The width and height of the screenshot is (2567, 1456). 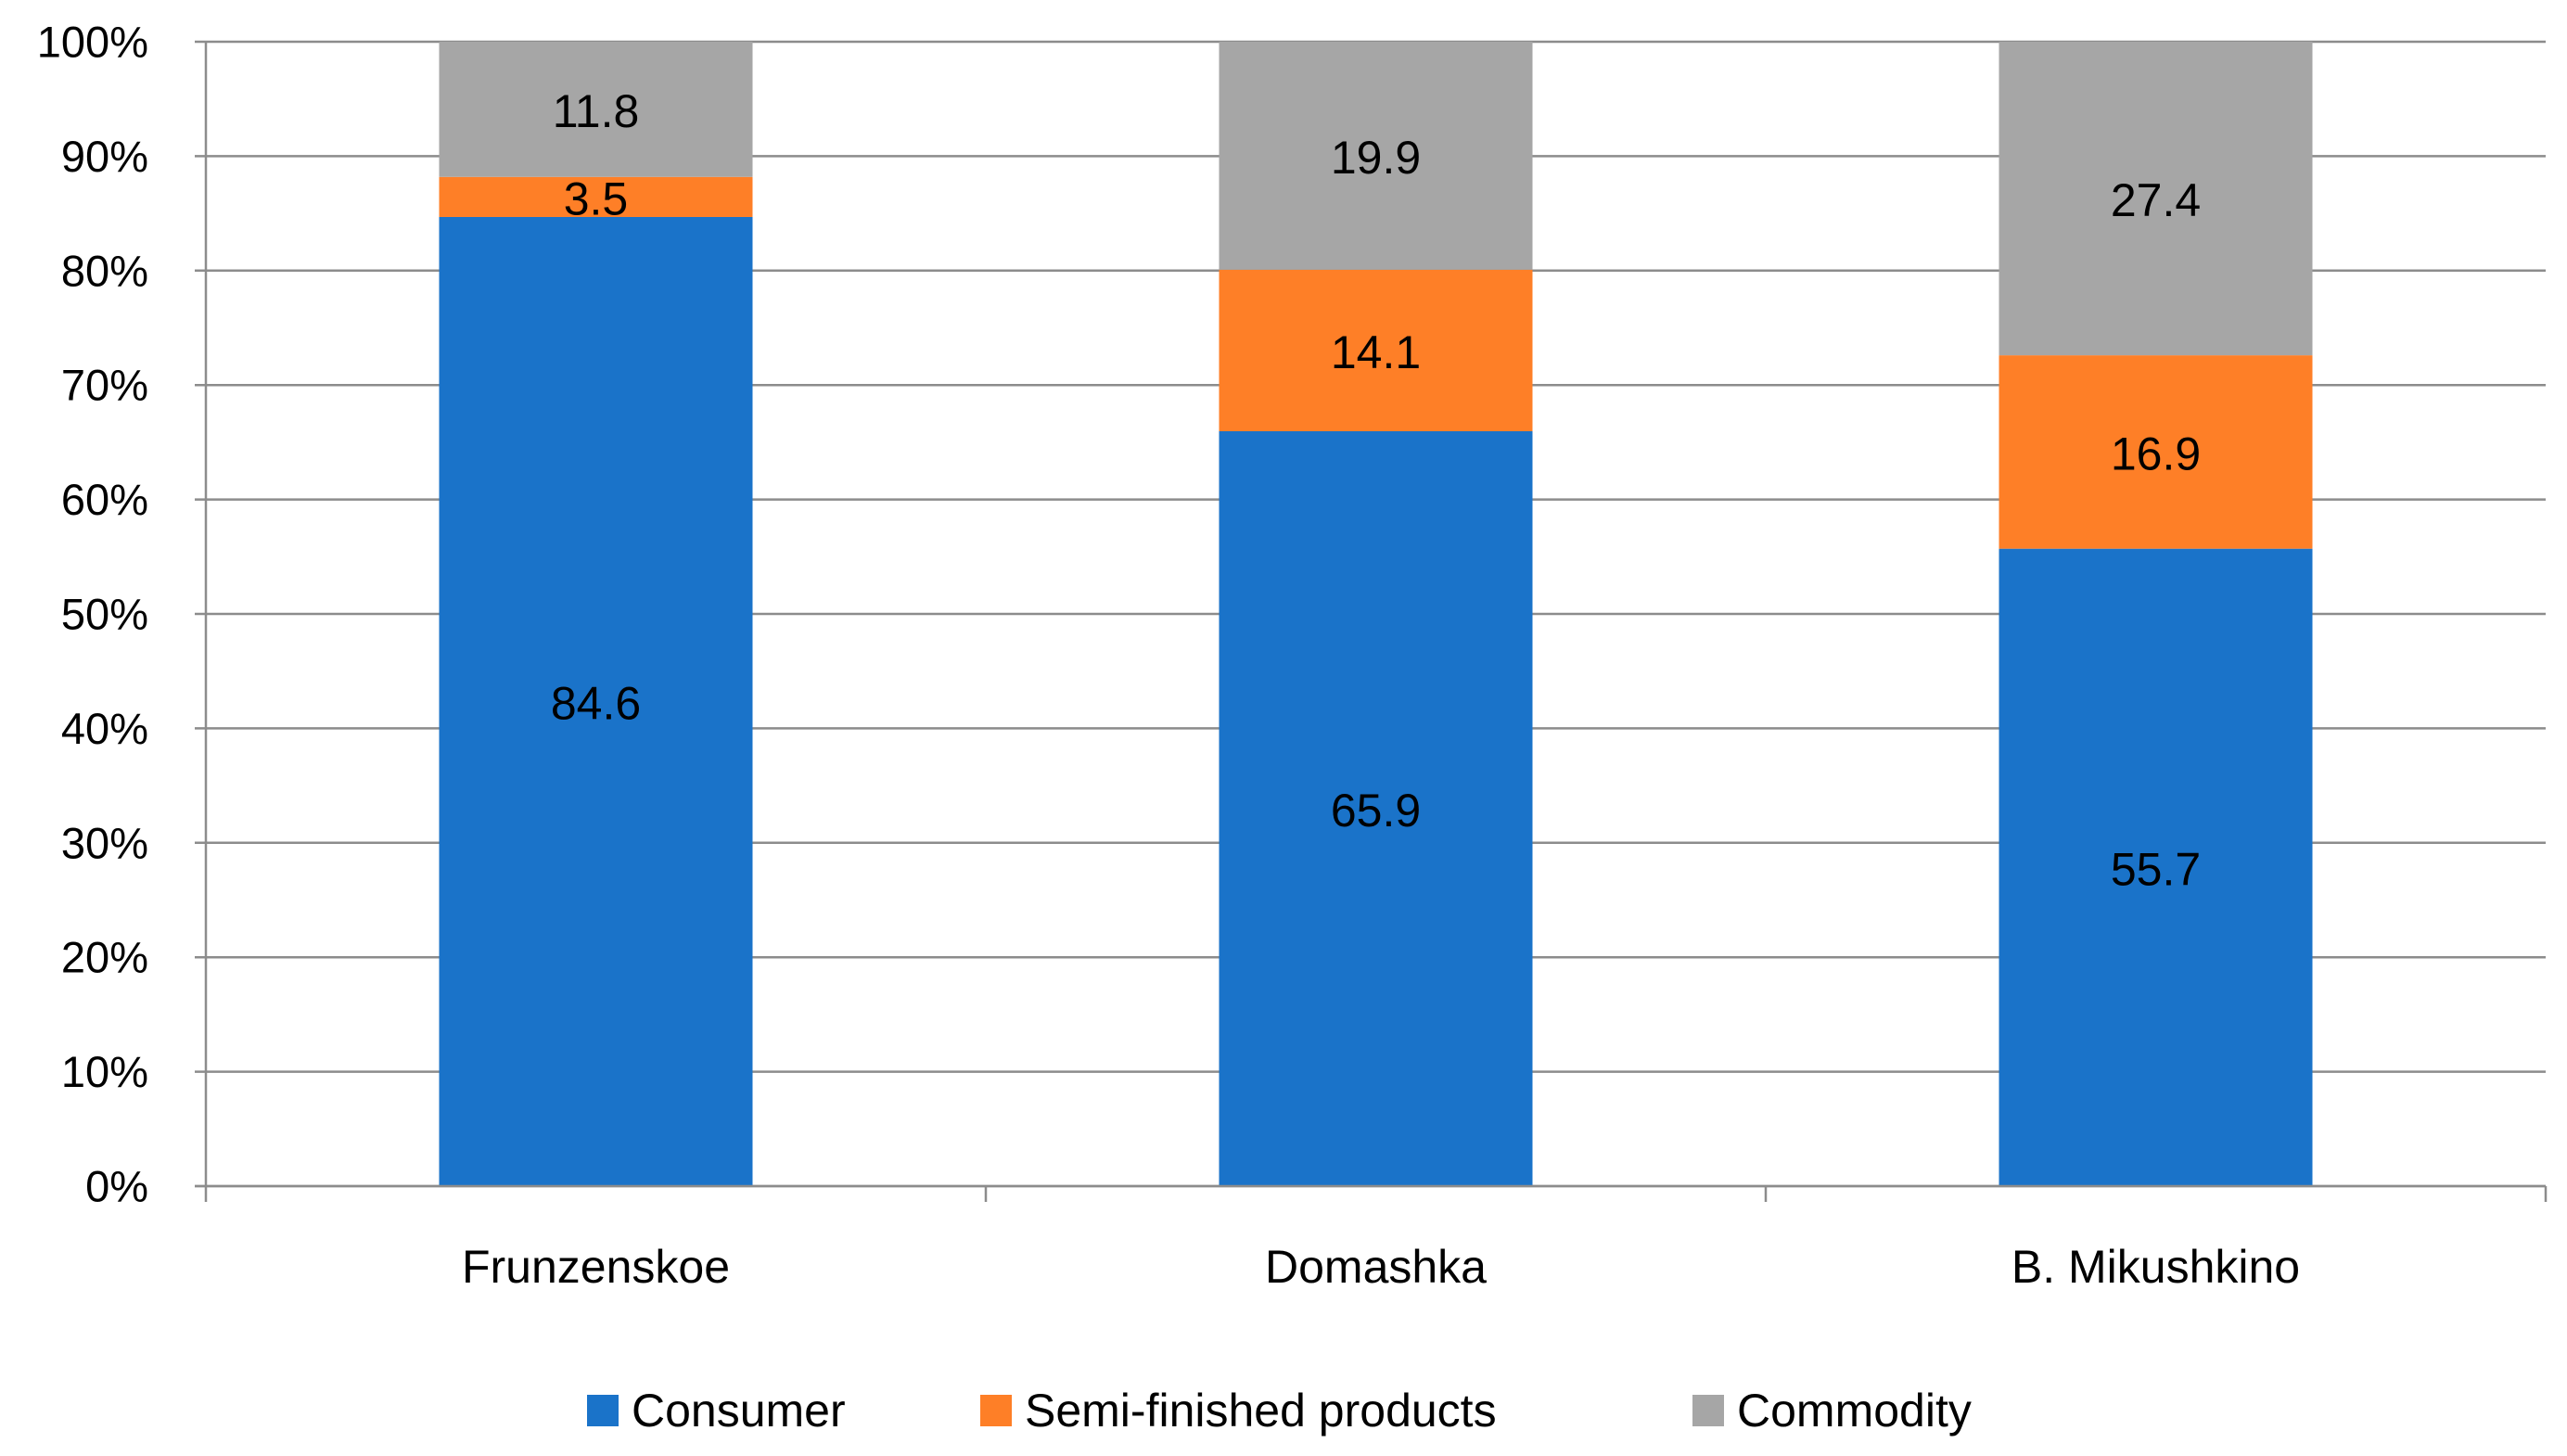 I want to click on y-tick-label: 0%, so click(x=116, y=1186).